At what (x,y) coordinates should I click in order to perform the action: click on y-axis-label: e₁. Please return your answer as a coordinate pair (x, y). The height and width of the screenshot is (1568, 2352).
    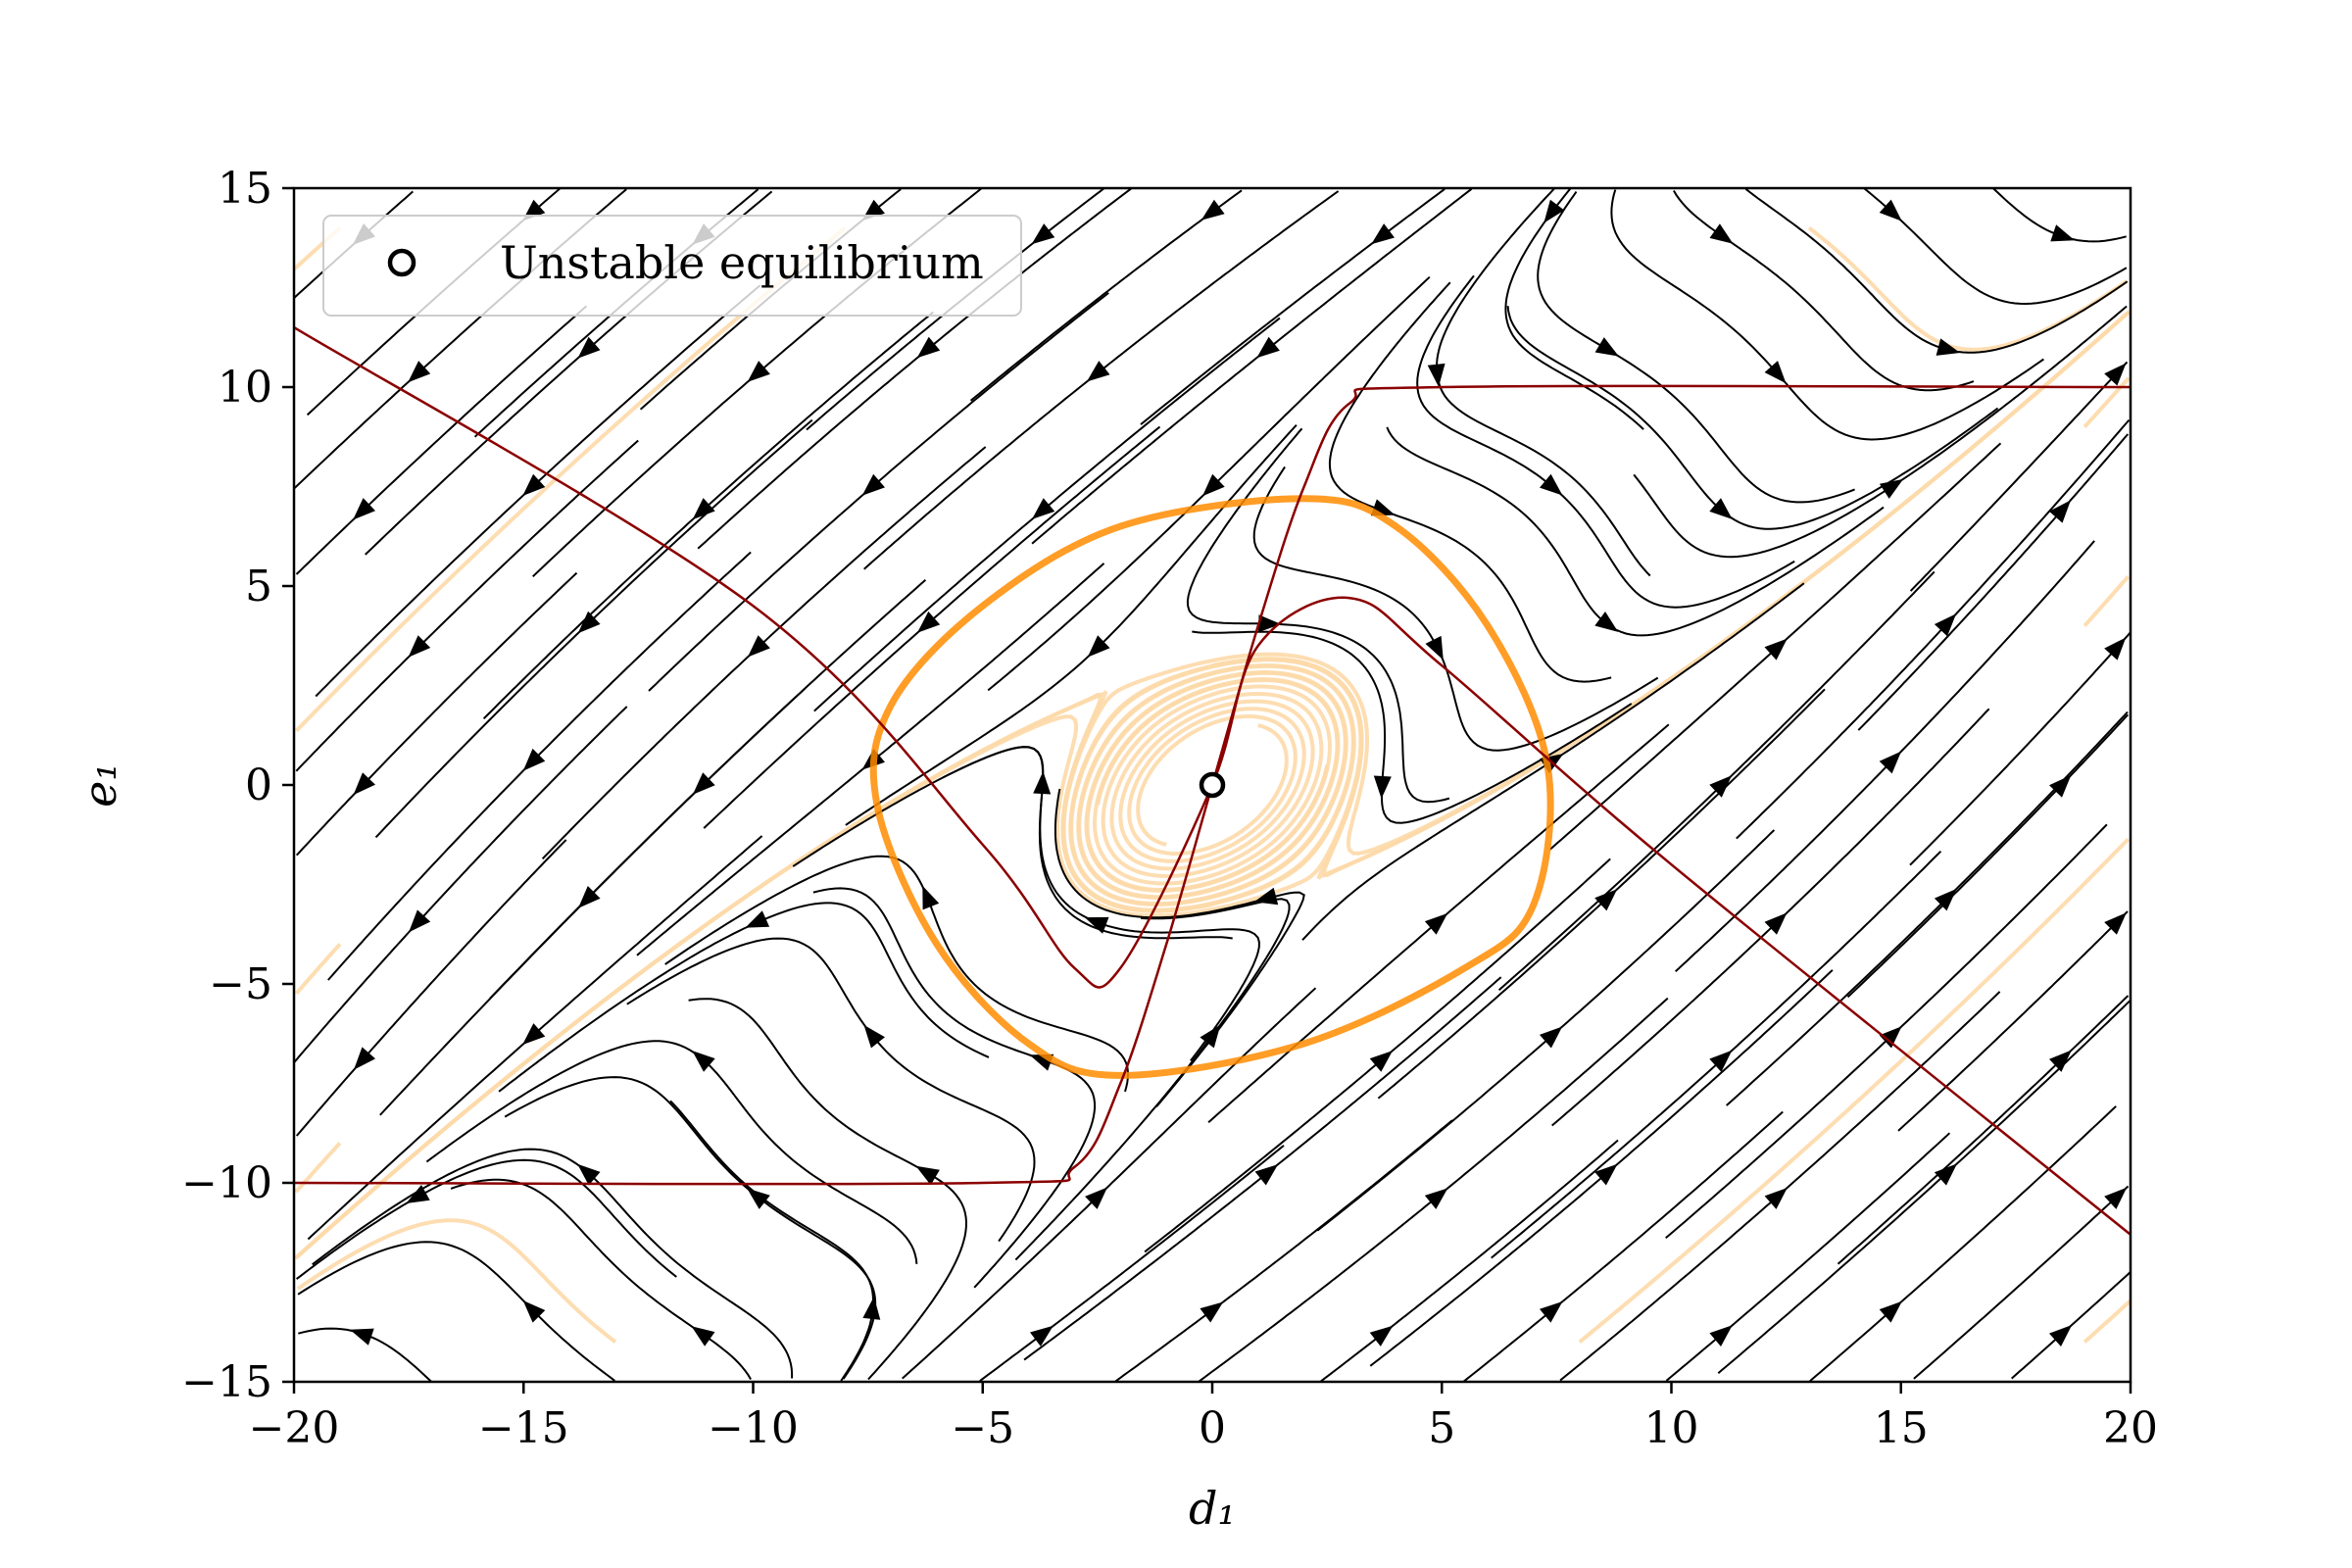
    Looking at the image, I should click on (100, 785).